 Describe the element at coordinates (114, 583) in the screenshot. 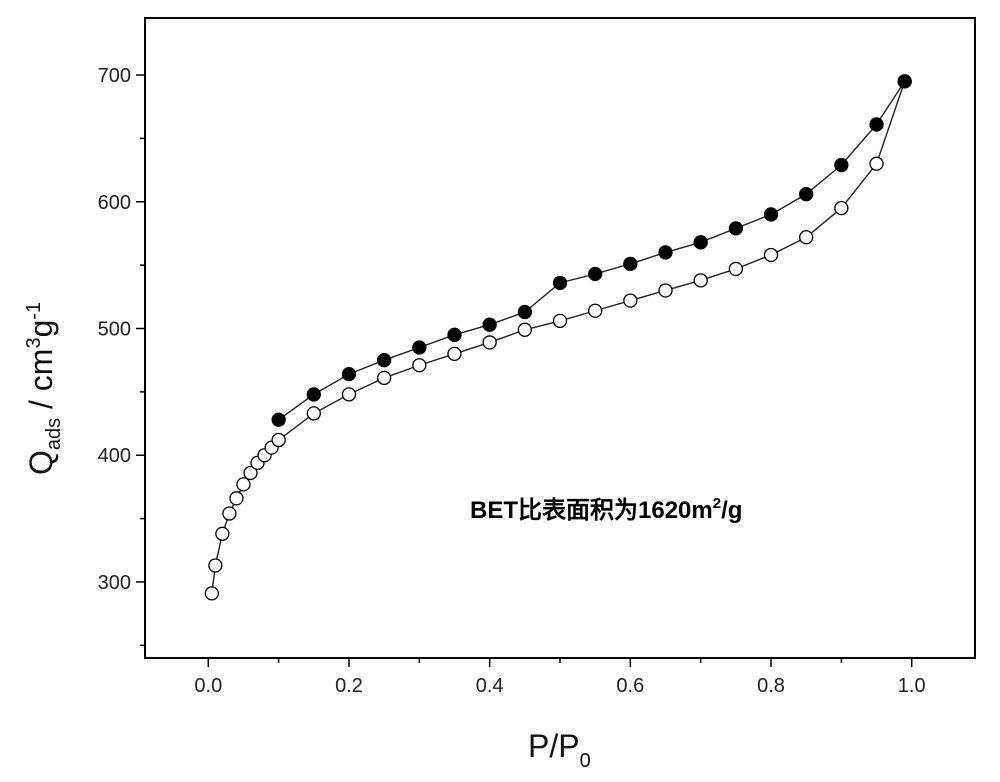

I see `y-tick-label: 300` at that location.